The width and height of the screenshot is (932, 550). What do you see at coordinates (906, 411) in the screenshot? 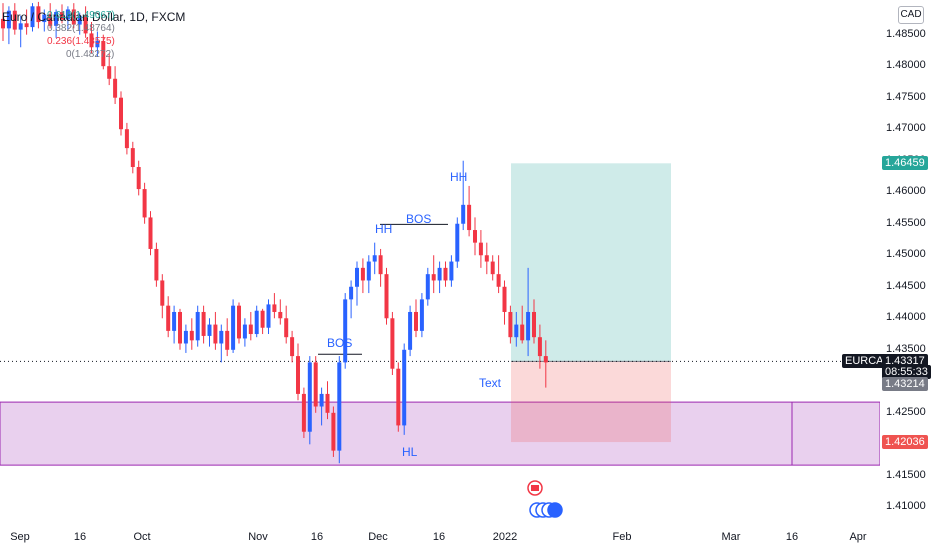
I see `price-tick-label: 1.42500` at bounding box center [906, 411].